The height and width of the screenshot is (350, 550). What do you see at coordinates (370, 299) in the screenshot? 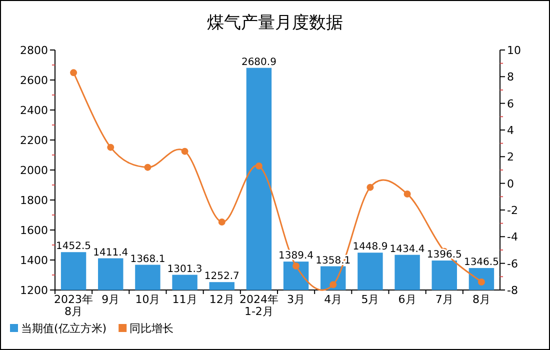
I see `x-tick-label: 5月` at bounding box center [370, 299].